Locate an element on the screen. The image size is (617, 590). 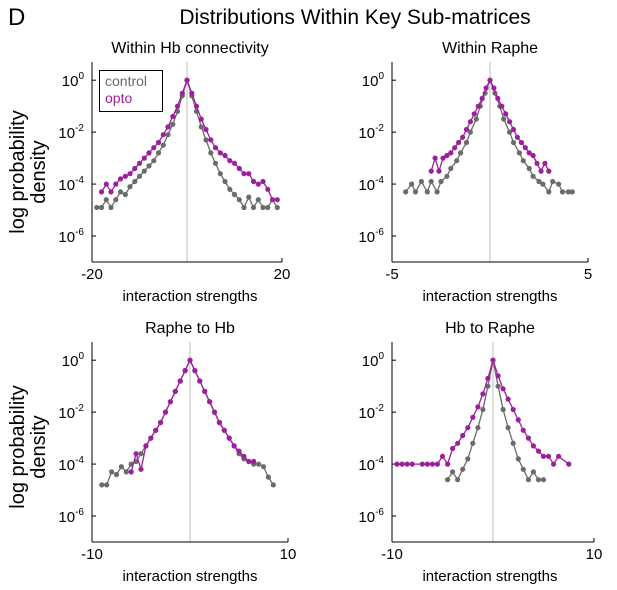
x-tick-label: 20 is located at coordinates (282, 274).